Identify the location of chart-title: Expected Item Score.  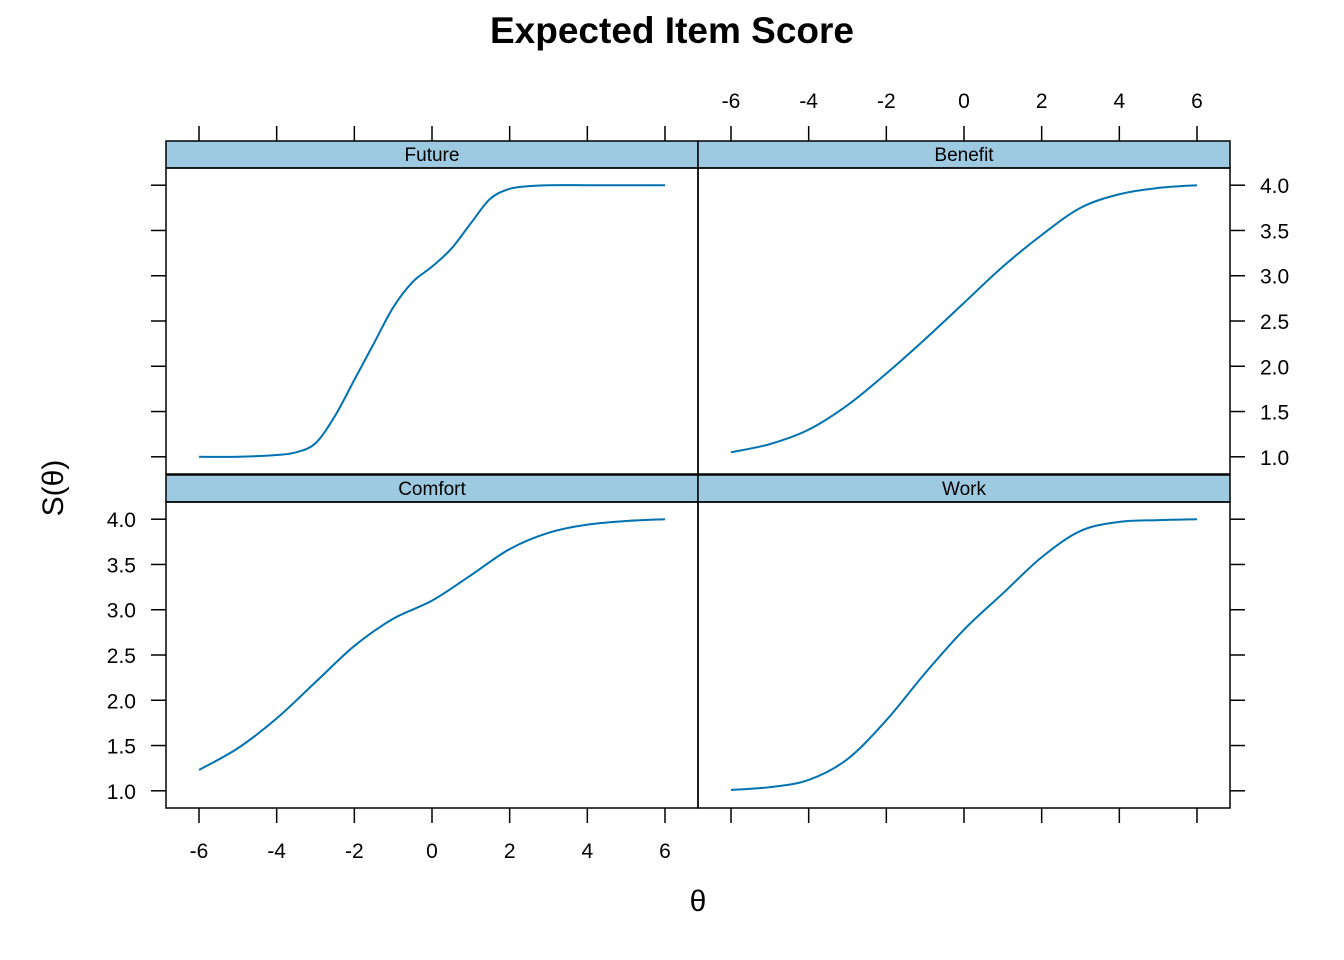
(672, 30).